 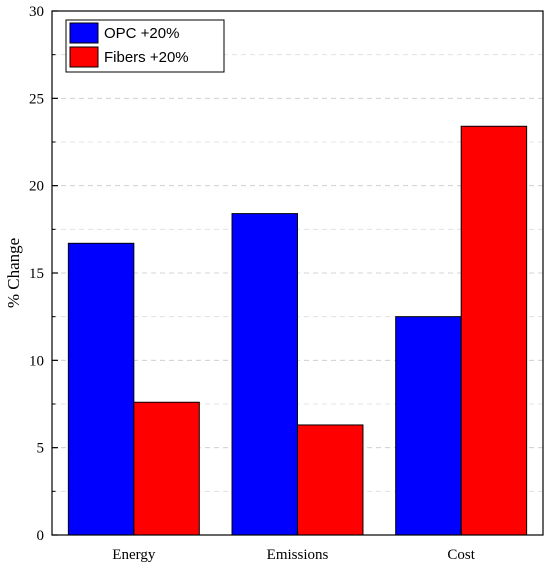 What do you see at coordinates (146, 57) in the screenshot?
I see `legend-label-series-2: Fibers +20%` at bounding box center [146, 57].